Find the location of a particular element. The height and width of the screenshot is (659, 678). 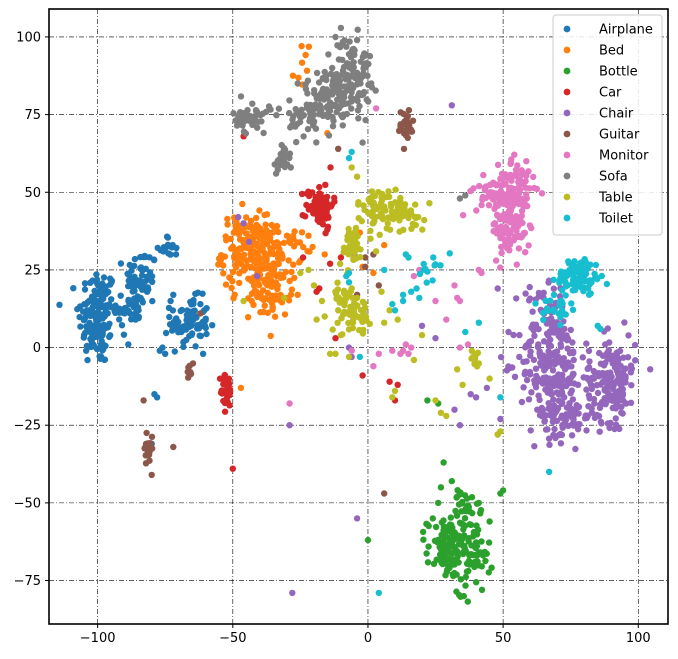

x-tick-label: 100 is located at coordinates (638, 638).